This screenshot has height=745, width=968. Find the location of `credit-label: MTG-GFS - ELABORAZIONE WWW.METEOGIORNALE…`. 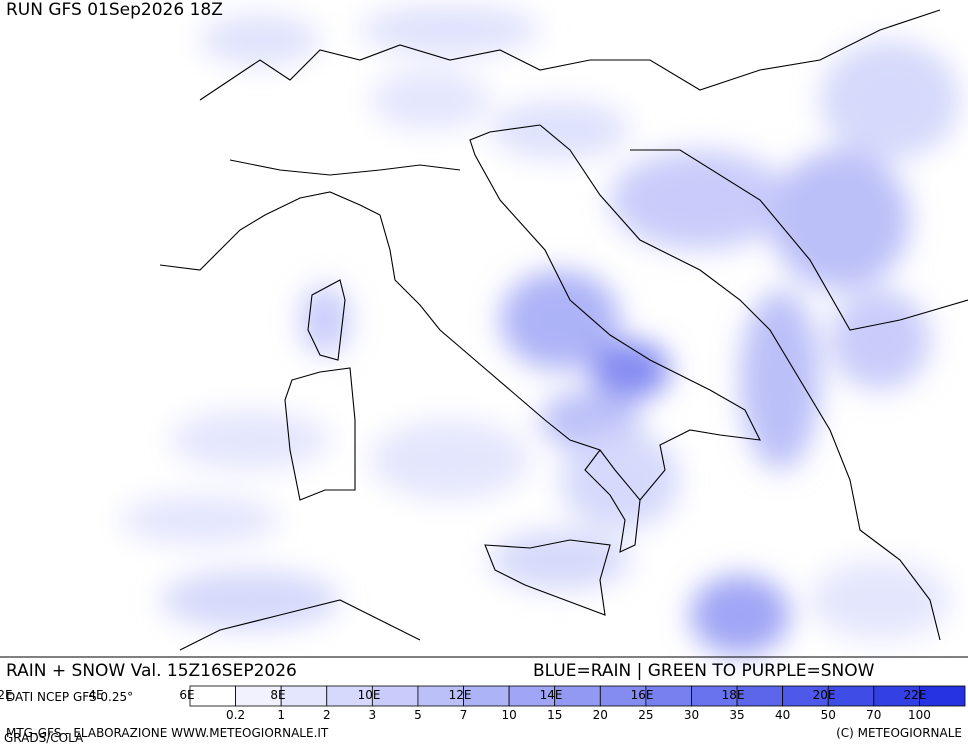

credit-label: MTG-GFS - ELABORAZIONE WWW.METEOGIORNALE… is located at coordinates (167, 733).